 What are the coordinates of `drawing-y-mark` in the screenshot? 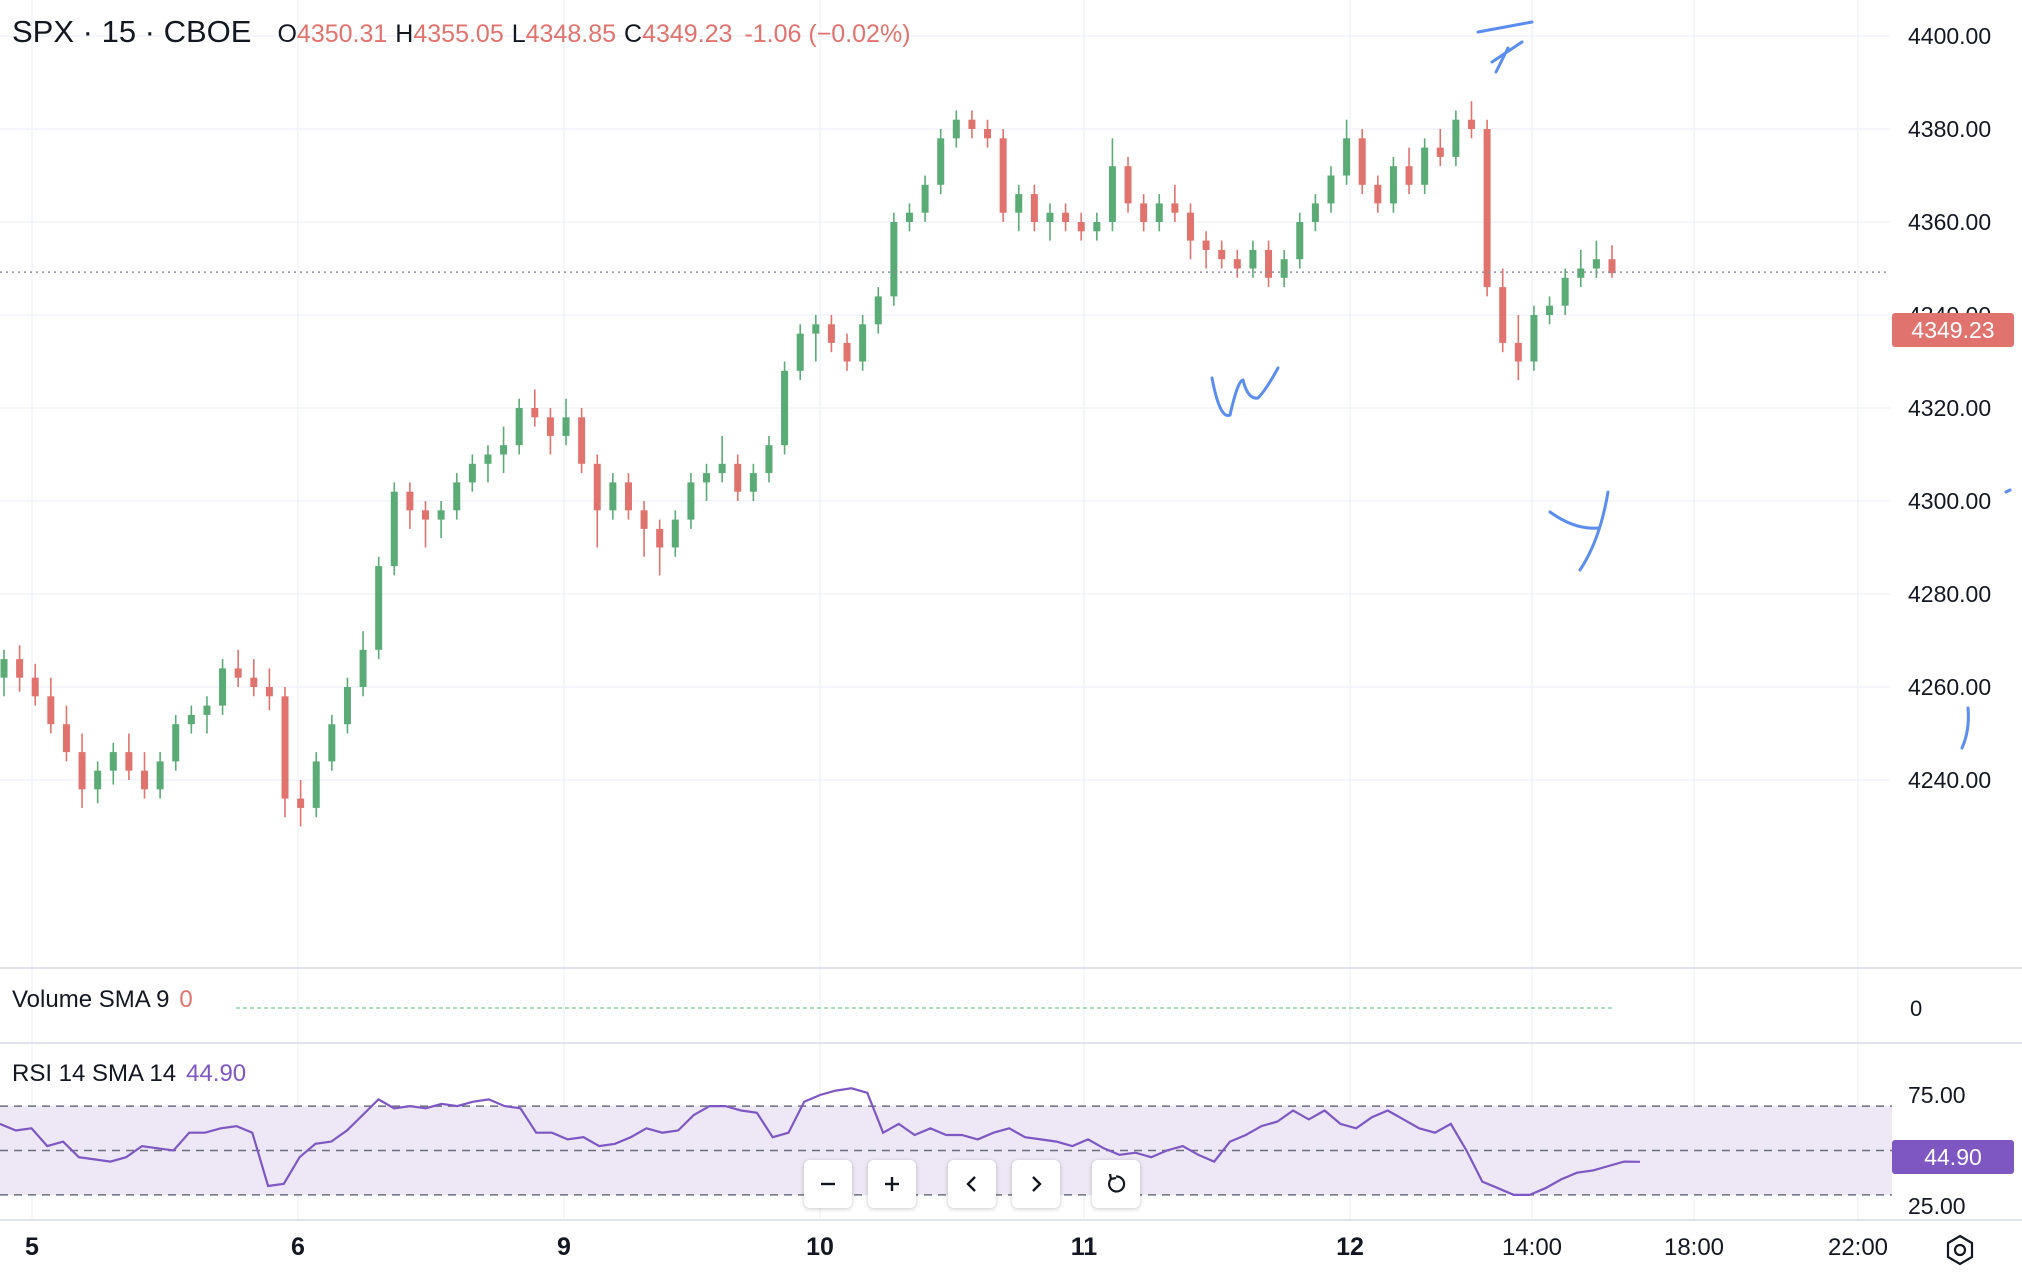 It's located at (1579, 531).